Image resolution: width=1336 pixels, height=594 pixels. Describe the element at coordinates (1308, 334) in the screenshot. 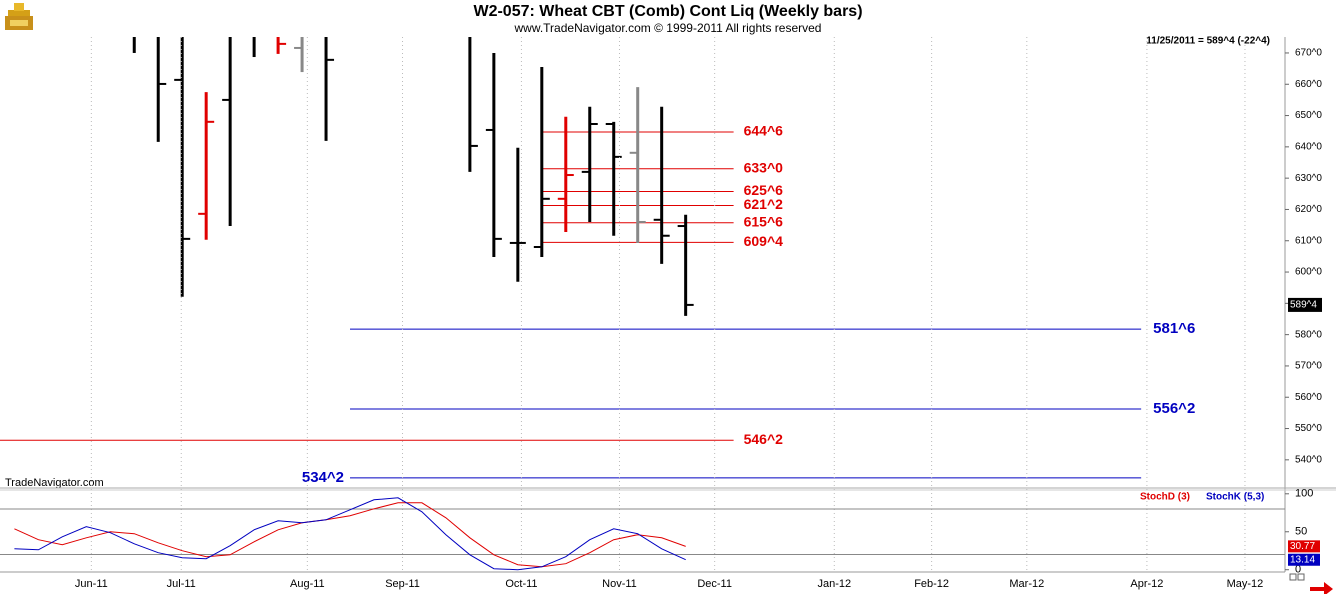

I see `y-tick-label: 580^0` at that location.